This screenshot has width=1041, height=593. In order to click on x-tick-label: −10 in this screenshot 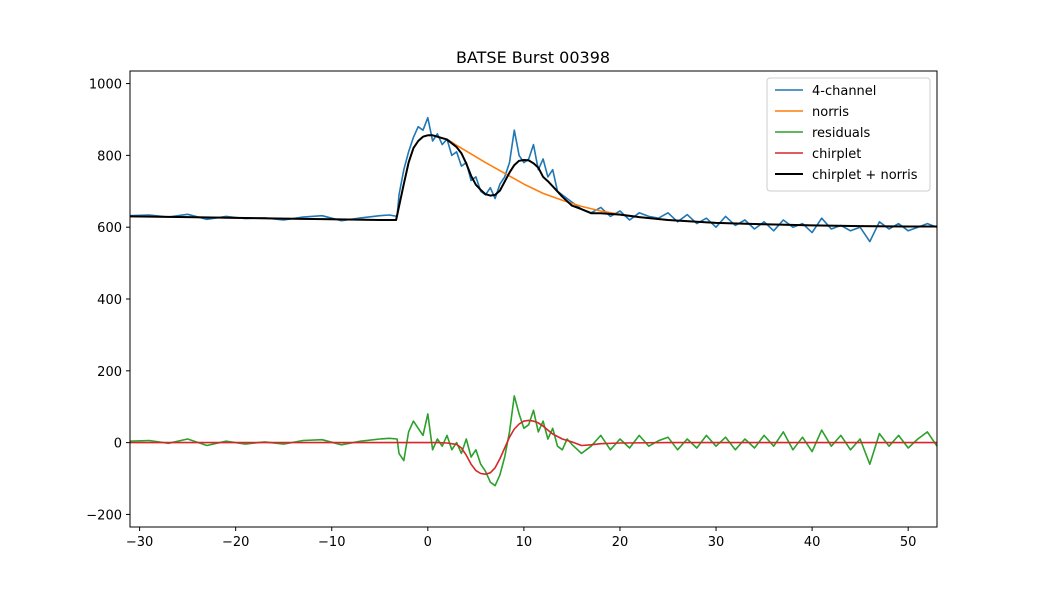, I will do `click(331, 542)`.